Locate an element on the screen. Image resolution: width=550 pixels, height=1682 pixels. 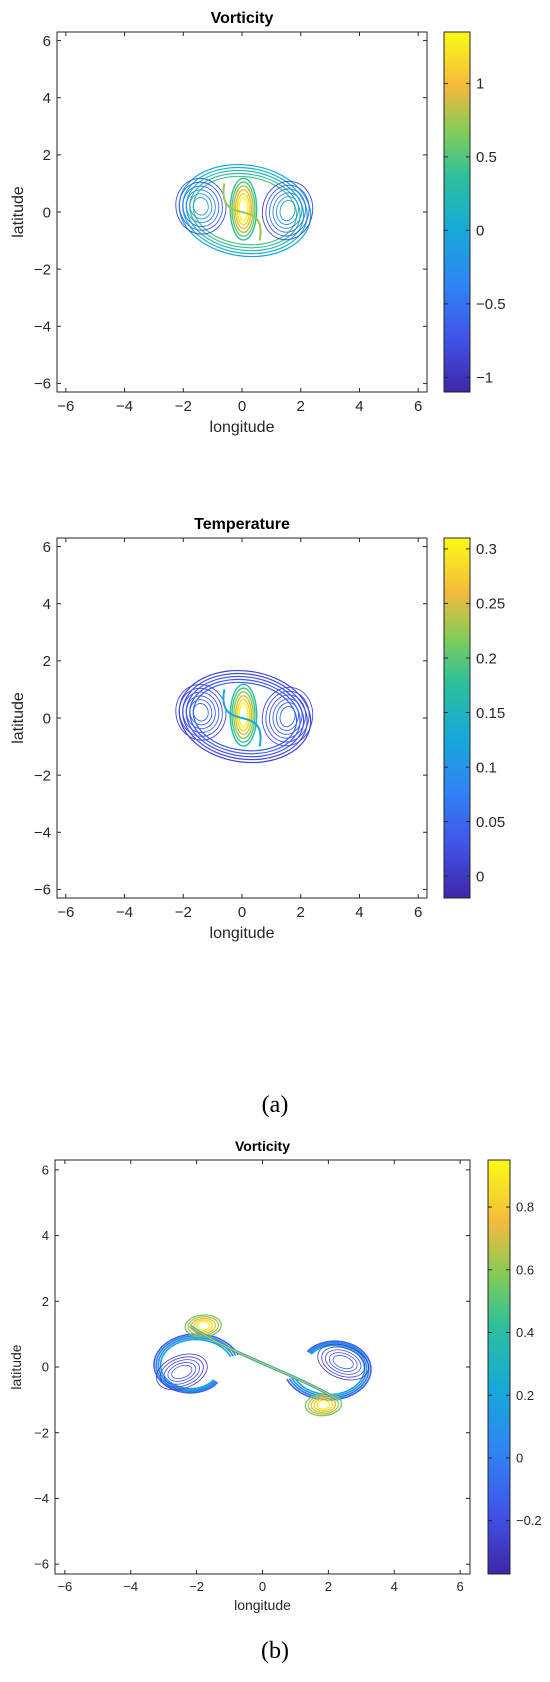
colorbar-tick-label: 0.25 is located at coordinates (490, 604).